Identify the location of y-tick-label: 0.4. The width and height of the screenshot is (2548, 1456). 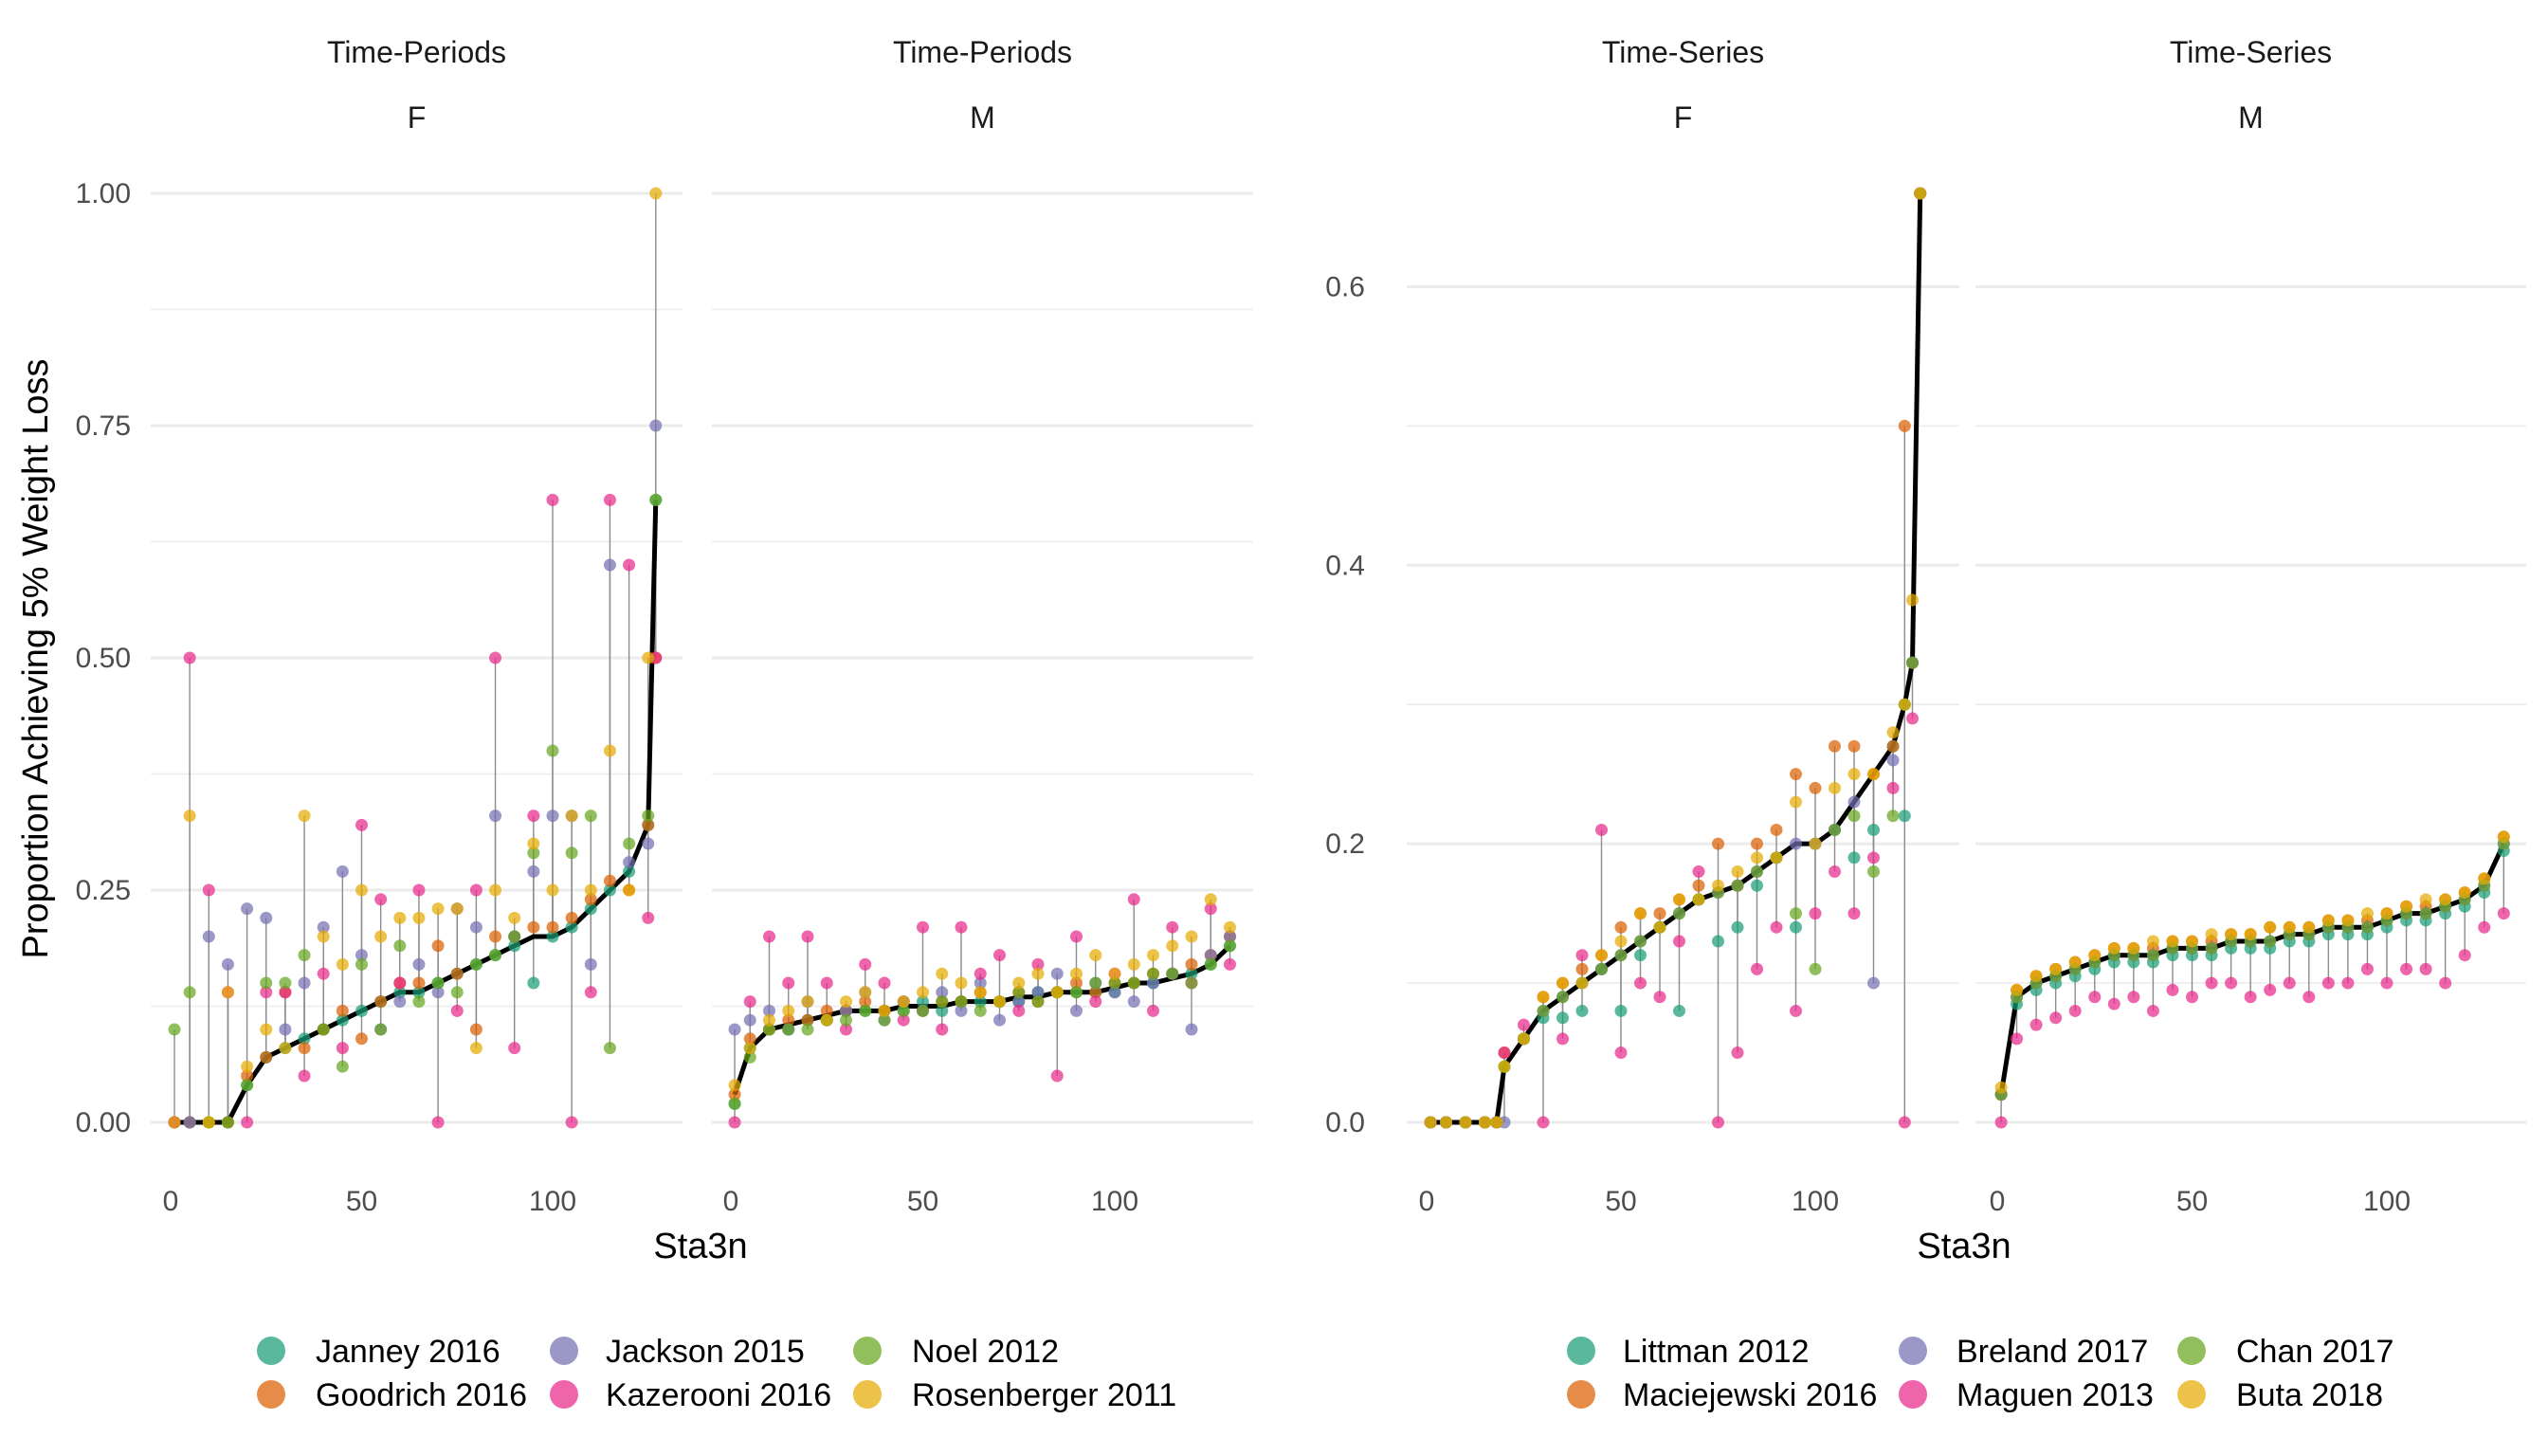
(1345, 565).